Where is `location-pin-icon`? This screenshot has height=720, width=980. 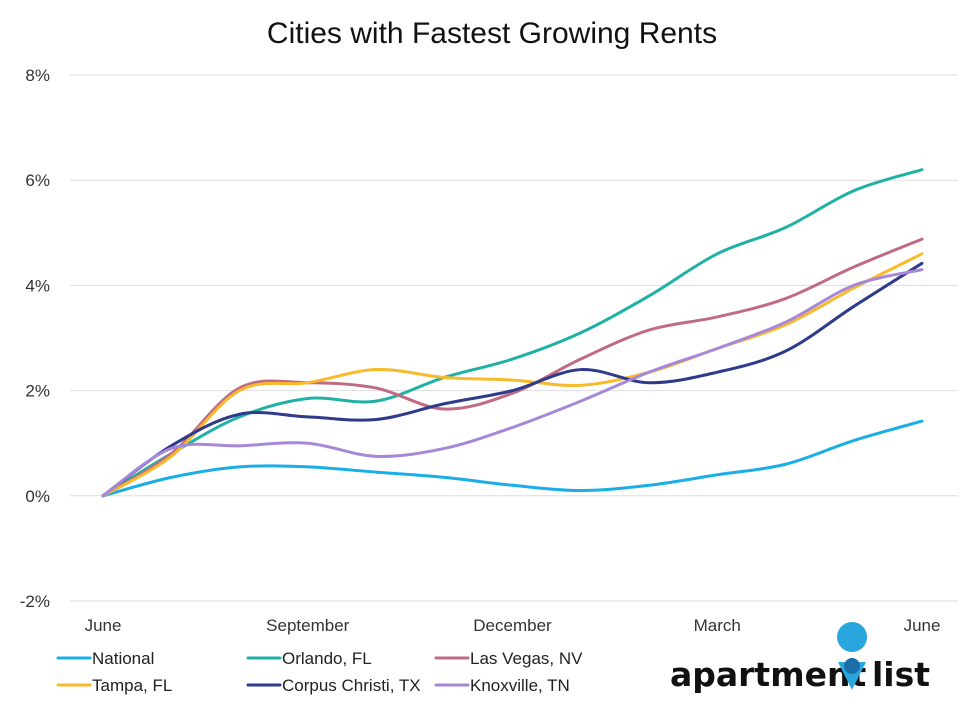 location-pin-icon is located at coordinates (852, 656).